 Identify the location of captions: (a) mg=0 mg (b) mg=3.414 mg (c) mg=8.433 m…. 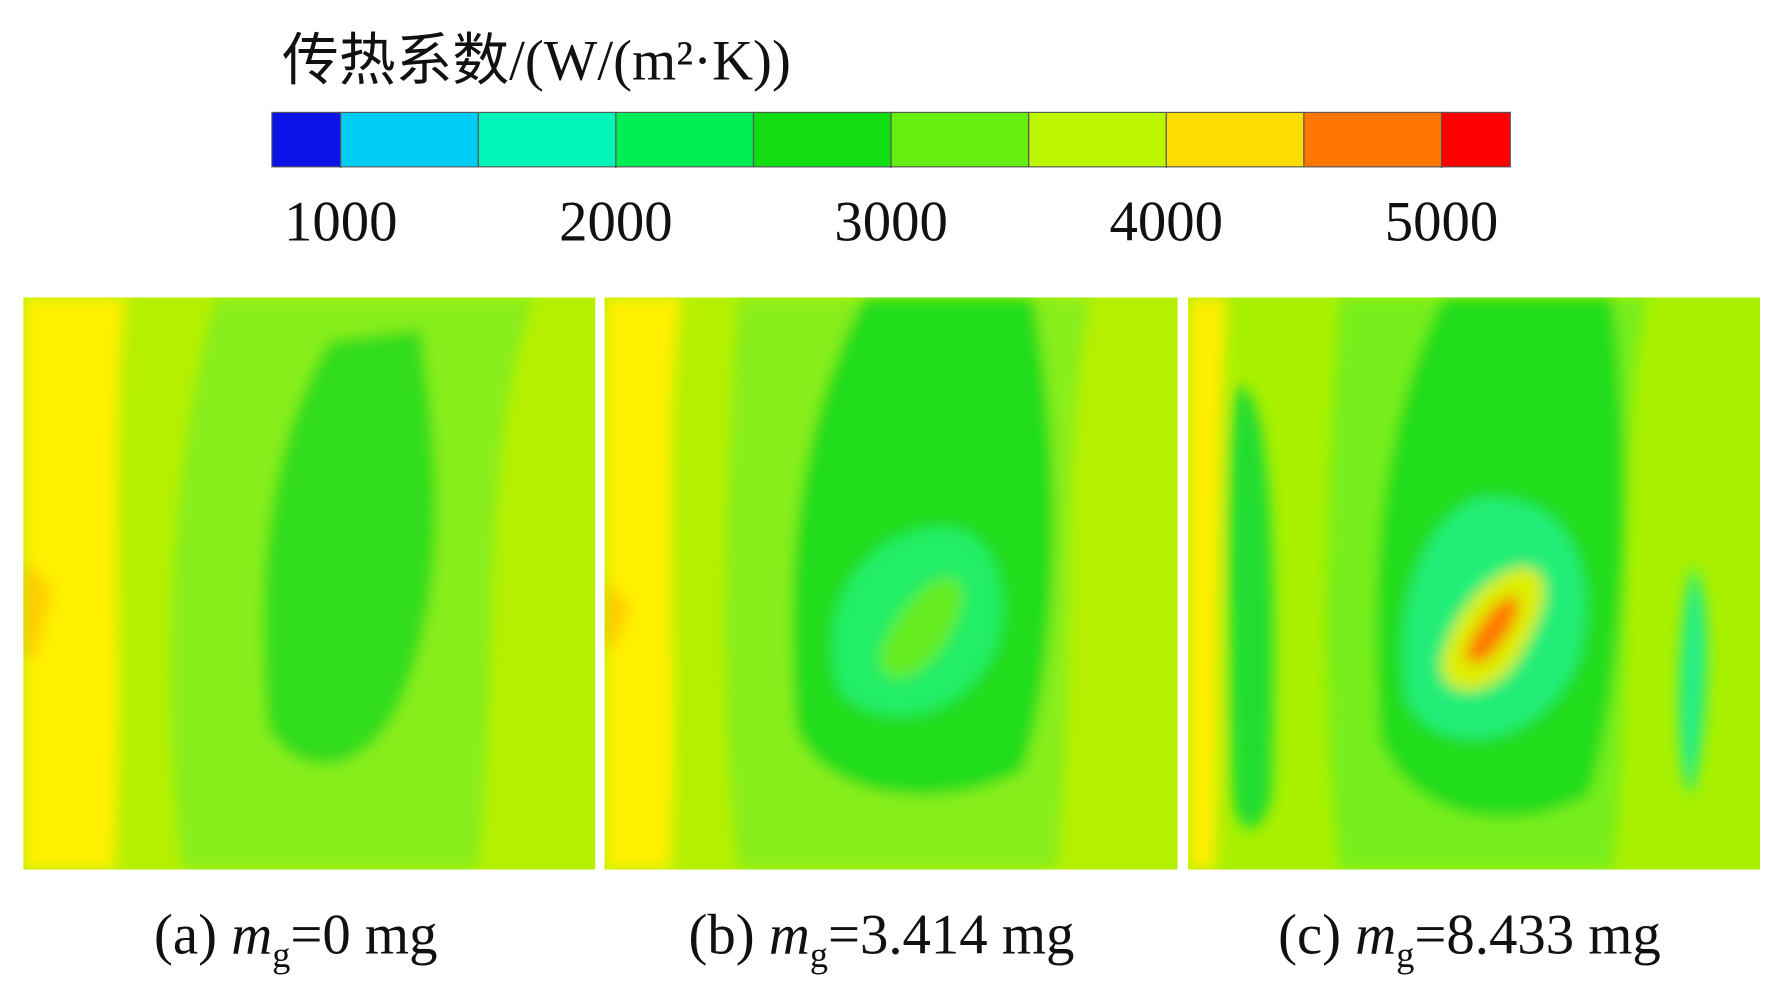
(907, 939).